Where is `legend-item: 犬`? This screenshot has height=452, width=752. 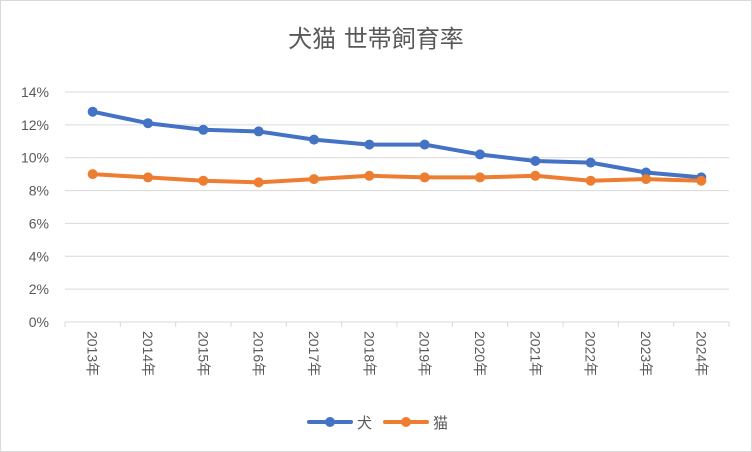 legend-item: 犬 is located at coordinates (339, 423).